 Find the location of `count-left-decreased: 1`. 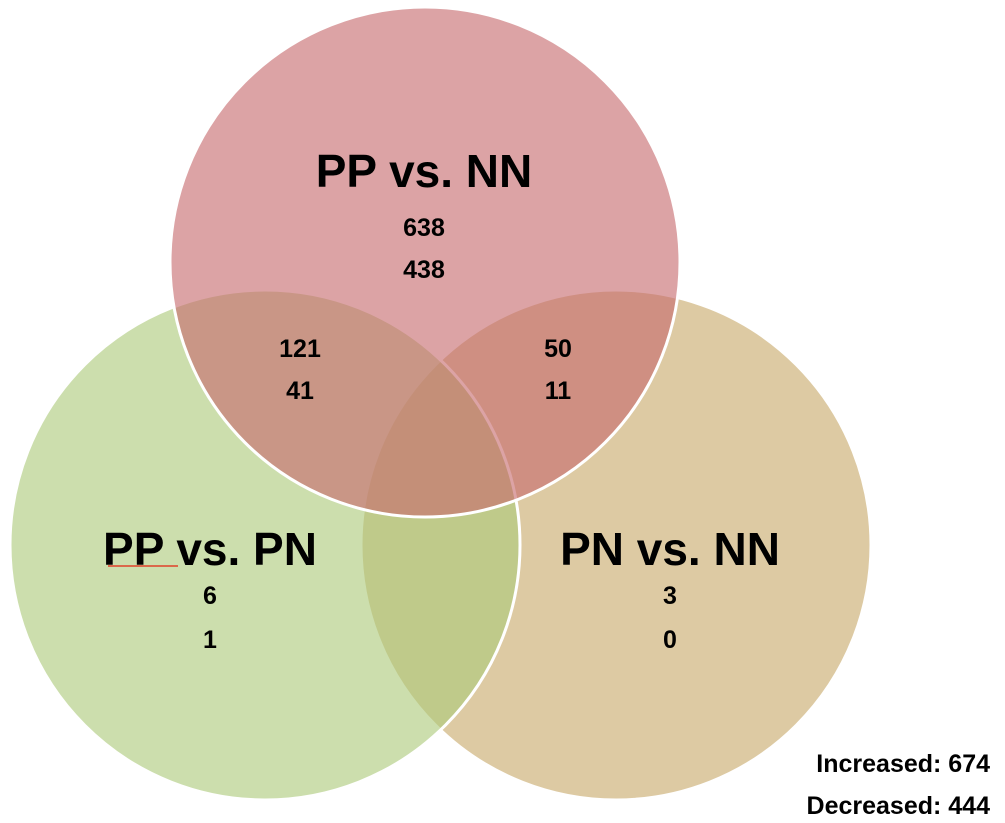

count-left-decreased: 1 is located at coordinates (210, 640).